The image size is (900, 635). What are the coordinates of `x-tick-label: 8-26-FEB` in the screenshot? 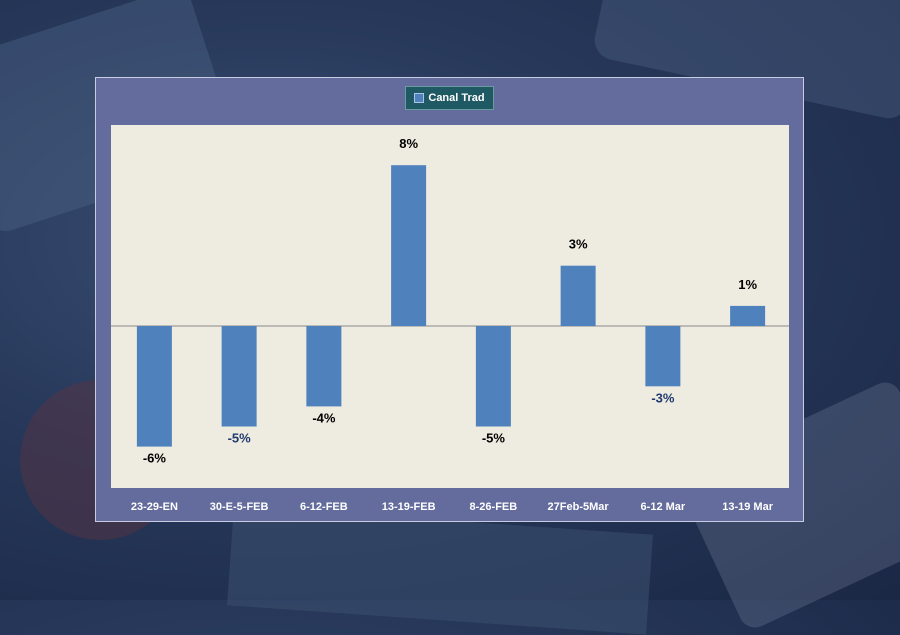 It's located at (494, 507).